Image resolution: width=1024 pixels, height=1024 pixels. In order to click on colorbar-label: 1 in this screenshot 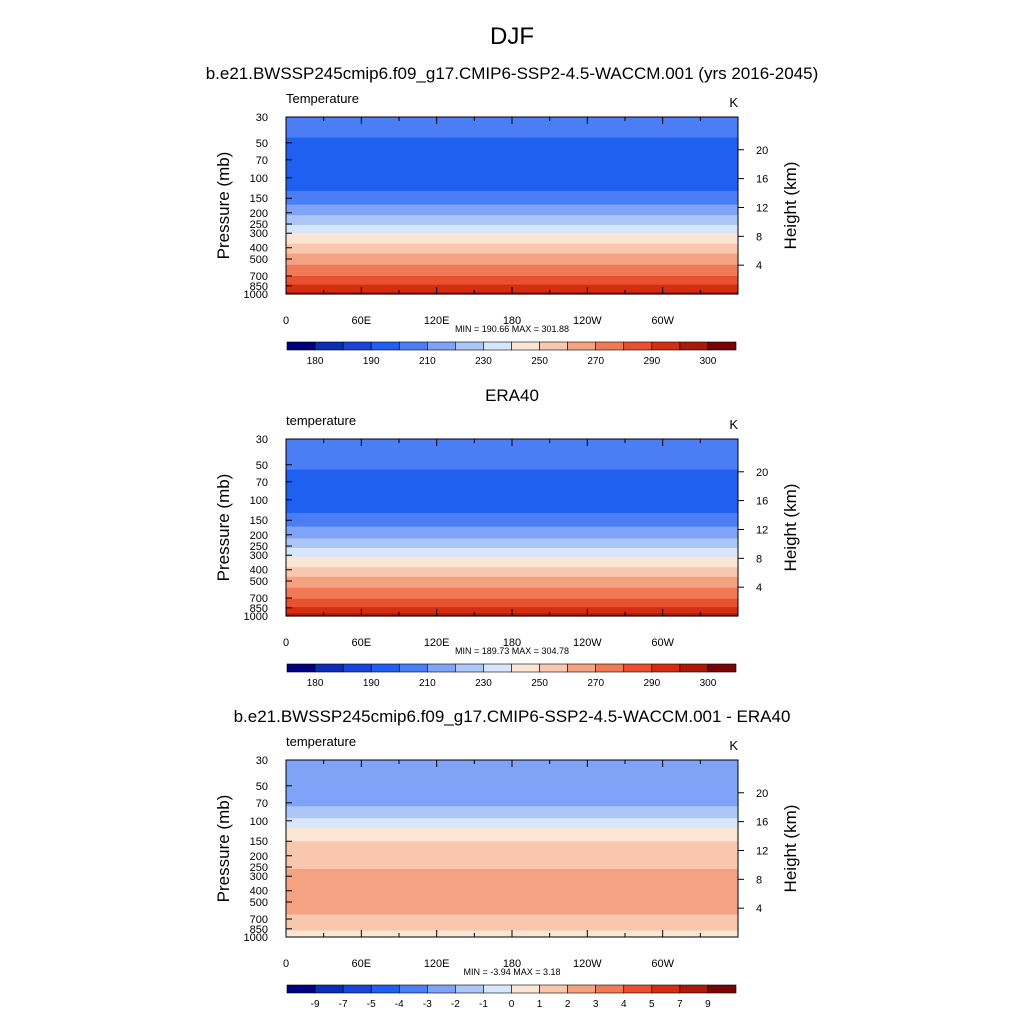, I will do `click(540, 1004)`.